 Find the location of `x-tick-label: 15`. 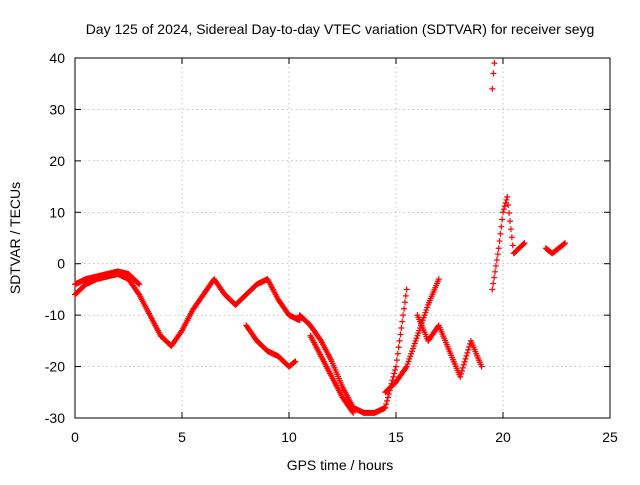

x-tick-label: 15 is located at coordinates (396, 437).